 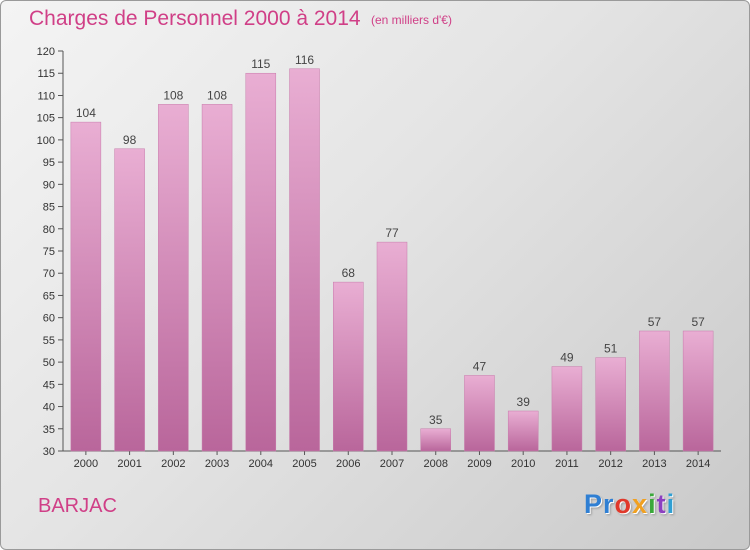 I want to click on value-label-2005: 116, so click(x=304, y=60).